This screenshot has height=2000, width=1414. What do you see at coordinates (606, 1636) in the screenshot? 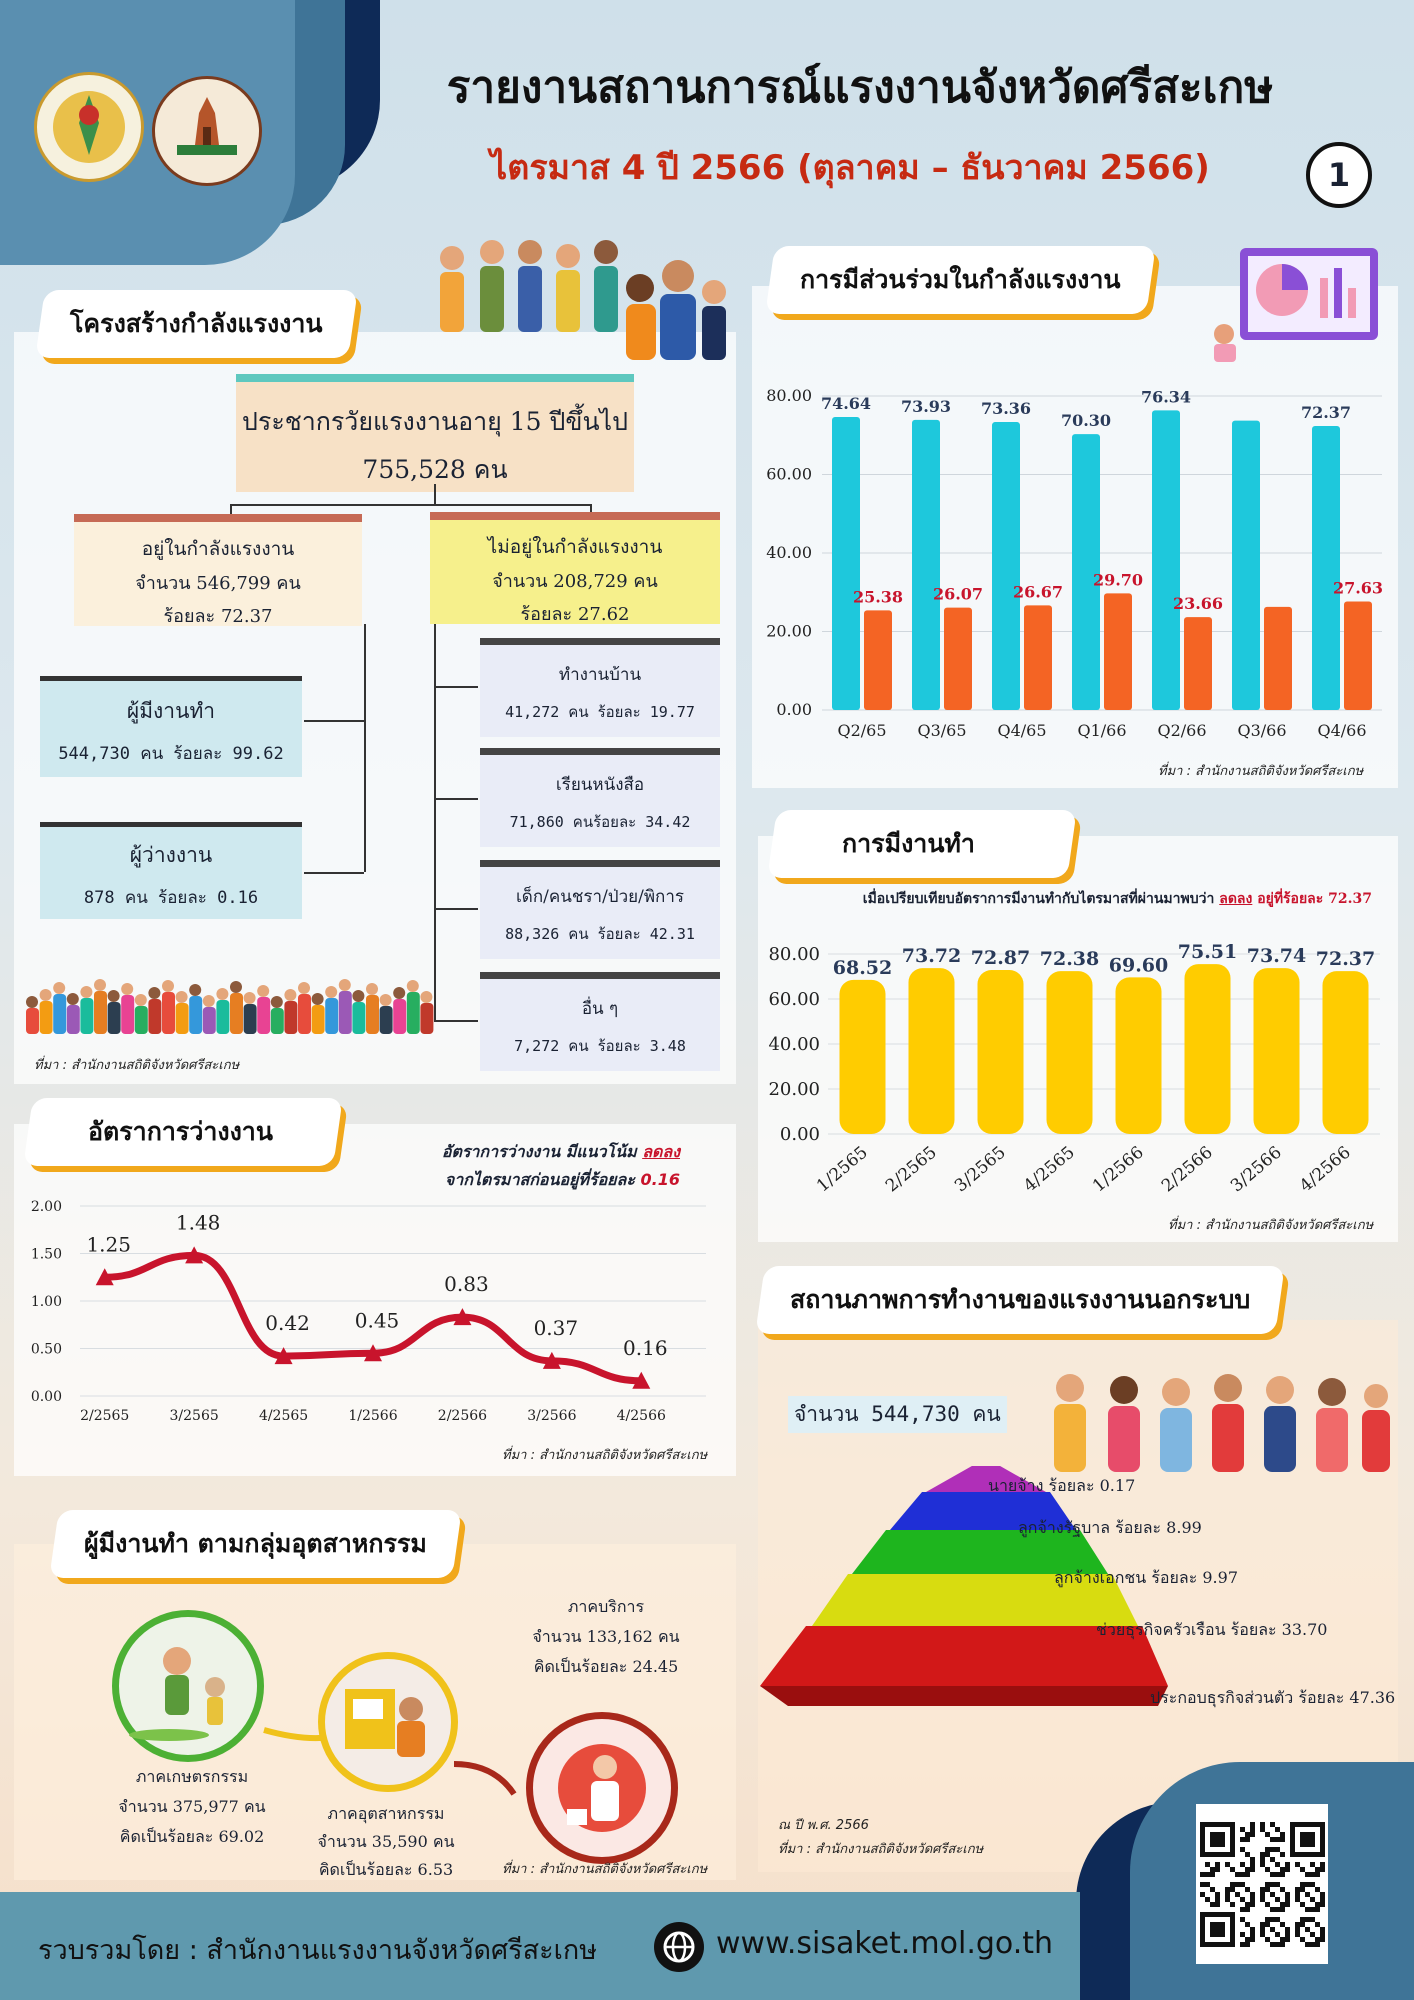
I see `services-count: จำนวน 133,162 คน` at bounding box center [606, 1636].